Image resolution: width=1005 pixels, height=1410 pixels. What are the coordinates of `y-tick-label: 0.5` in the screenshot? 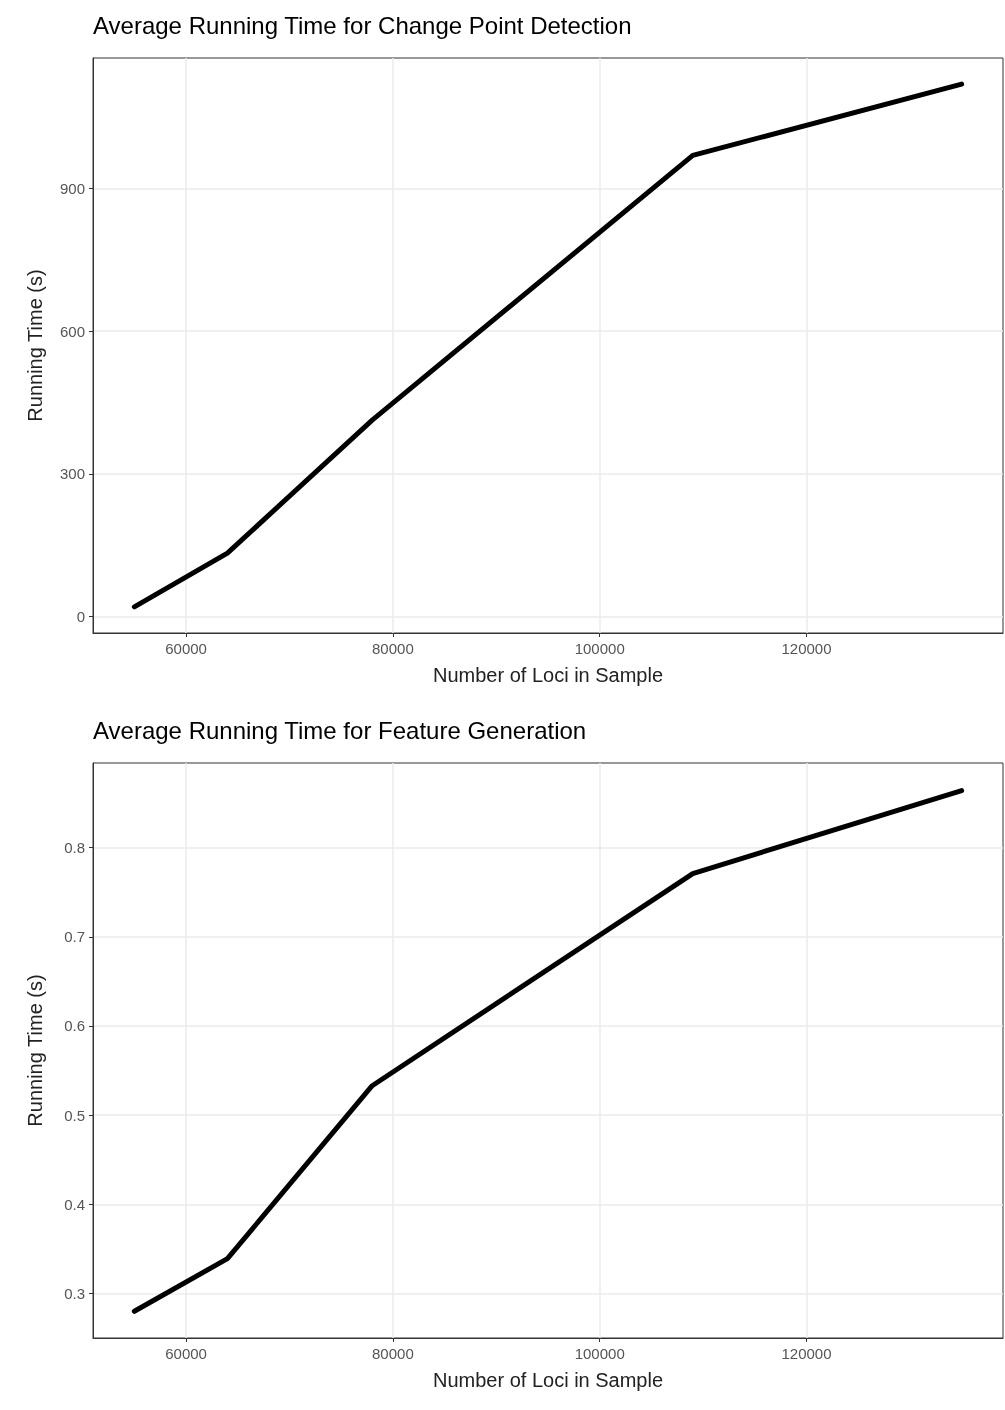 It's located at (74, 1115).